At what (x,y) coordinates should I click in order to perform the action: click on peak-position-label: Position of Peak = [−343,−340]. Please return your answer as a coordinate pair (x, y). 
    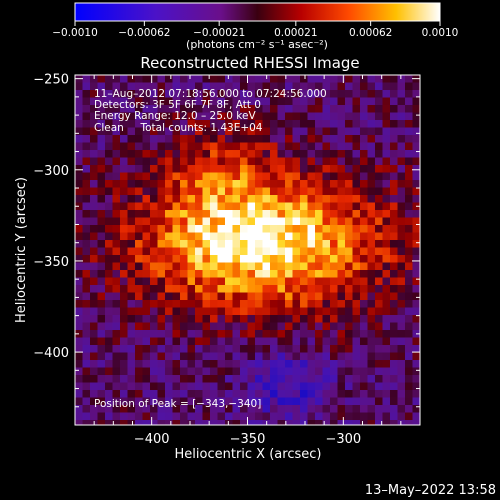
    Looking at the image, I should click on (177, 404).